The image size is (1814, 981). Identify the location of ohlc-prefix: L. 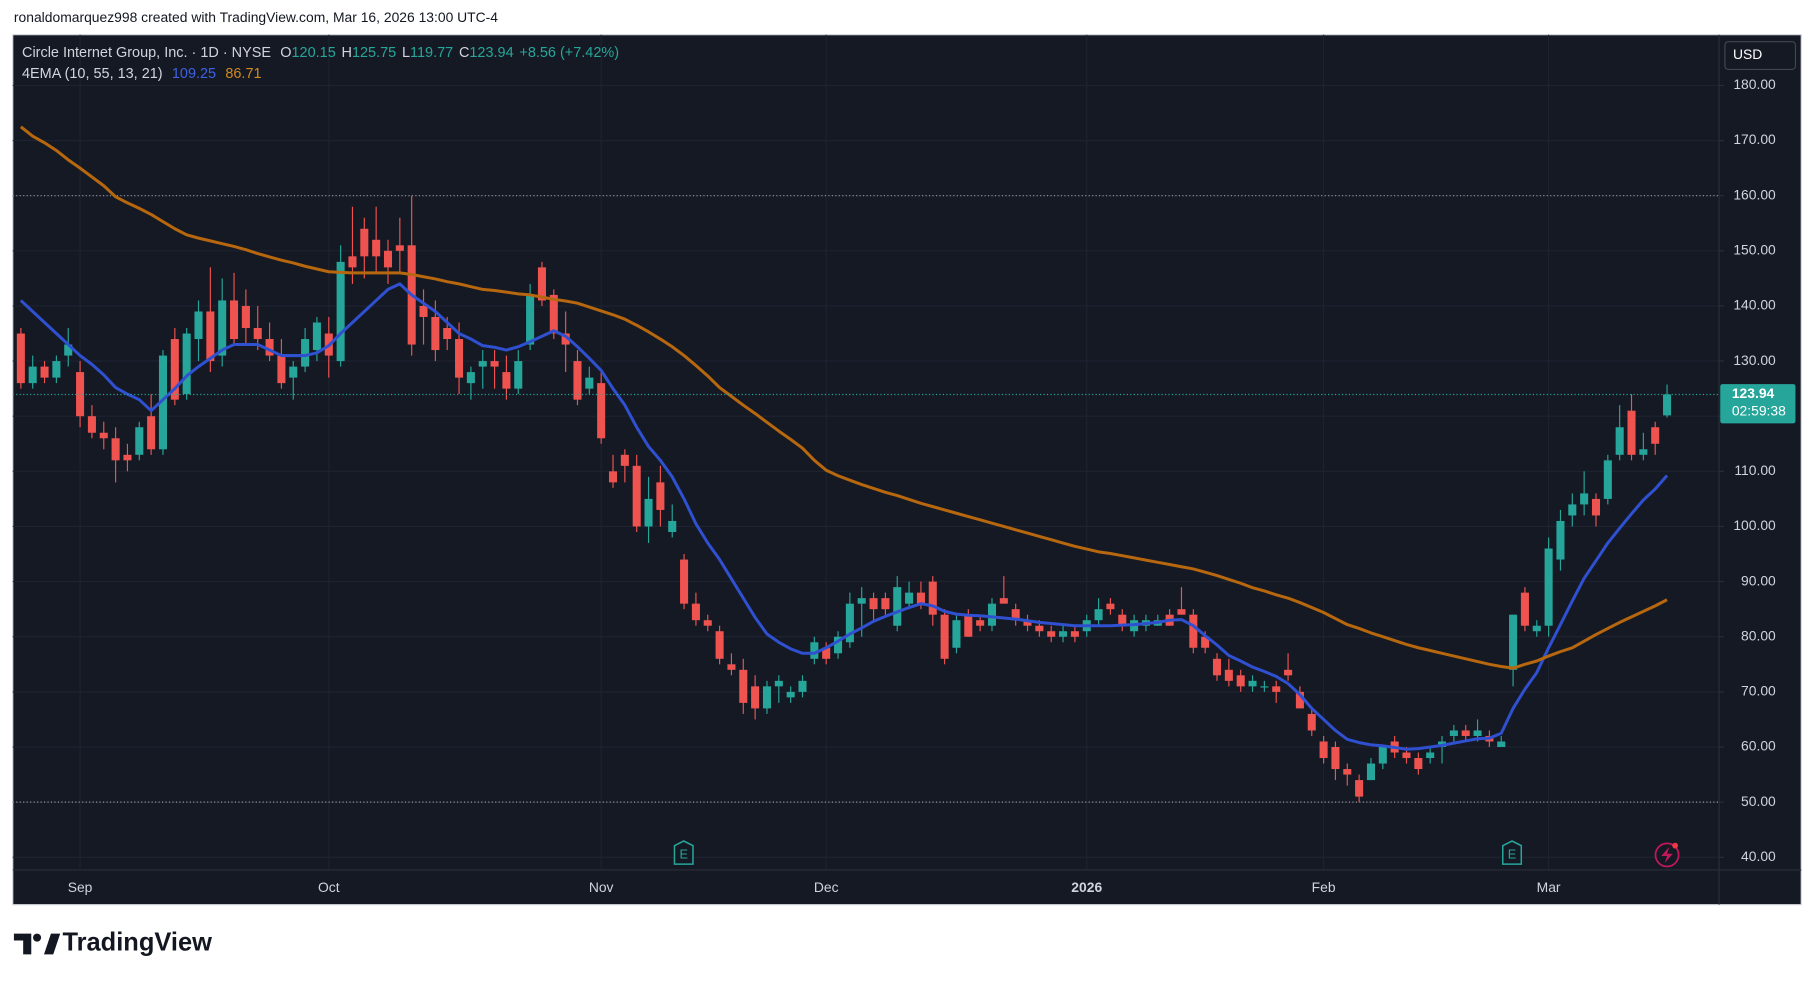
(406, 53).